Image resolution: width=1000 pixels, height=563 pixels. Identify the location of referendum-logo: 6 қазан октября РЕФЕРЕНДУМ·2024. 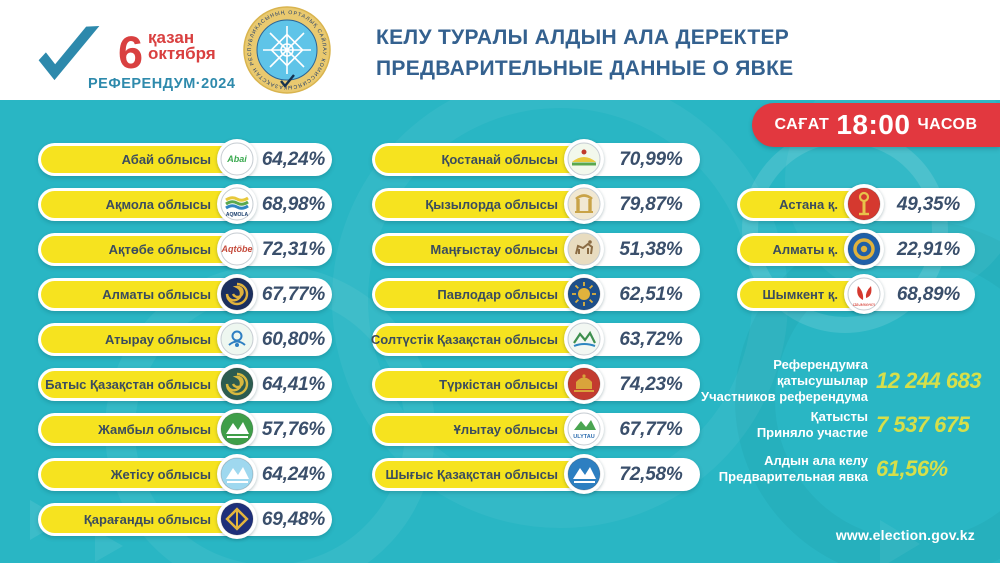
(136, 51).